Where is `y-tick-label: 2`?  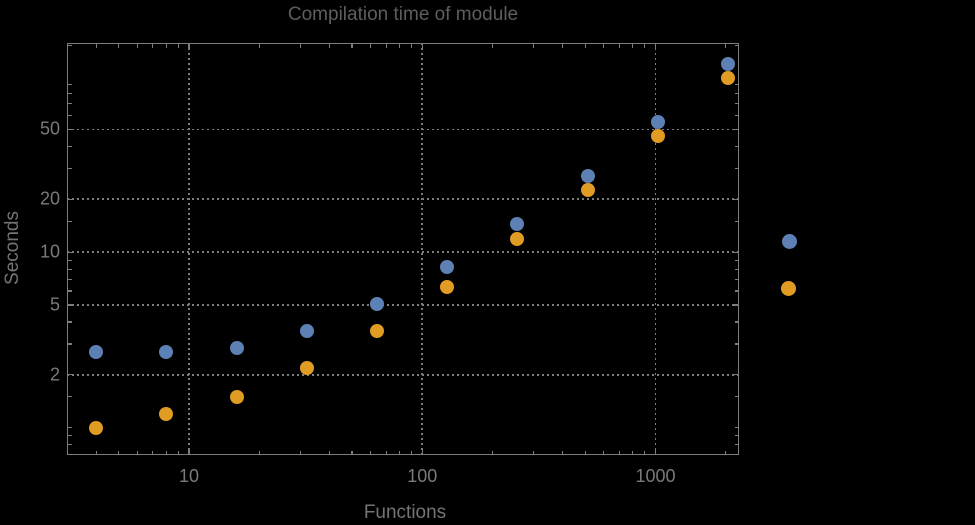 y-tick-label: 2 is located at coordinates (54, 374).